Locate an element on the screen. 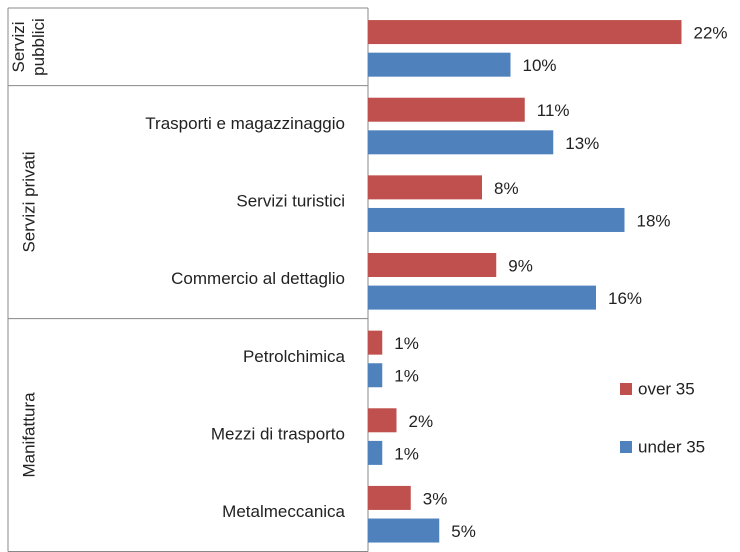 The width and height of the screenshot is (740, 552). category-label: Petrolchimica is located at coordinates (294, 356).